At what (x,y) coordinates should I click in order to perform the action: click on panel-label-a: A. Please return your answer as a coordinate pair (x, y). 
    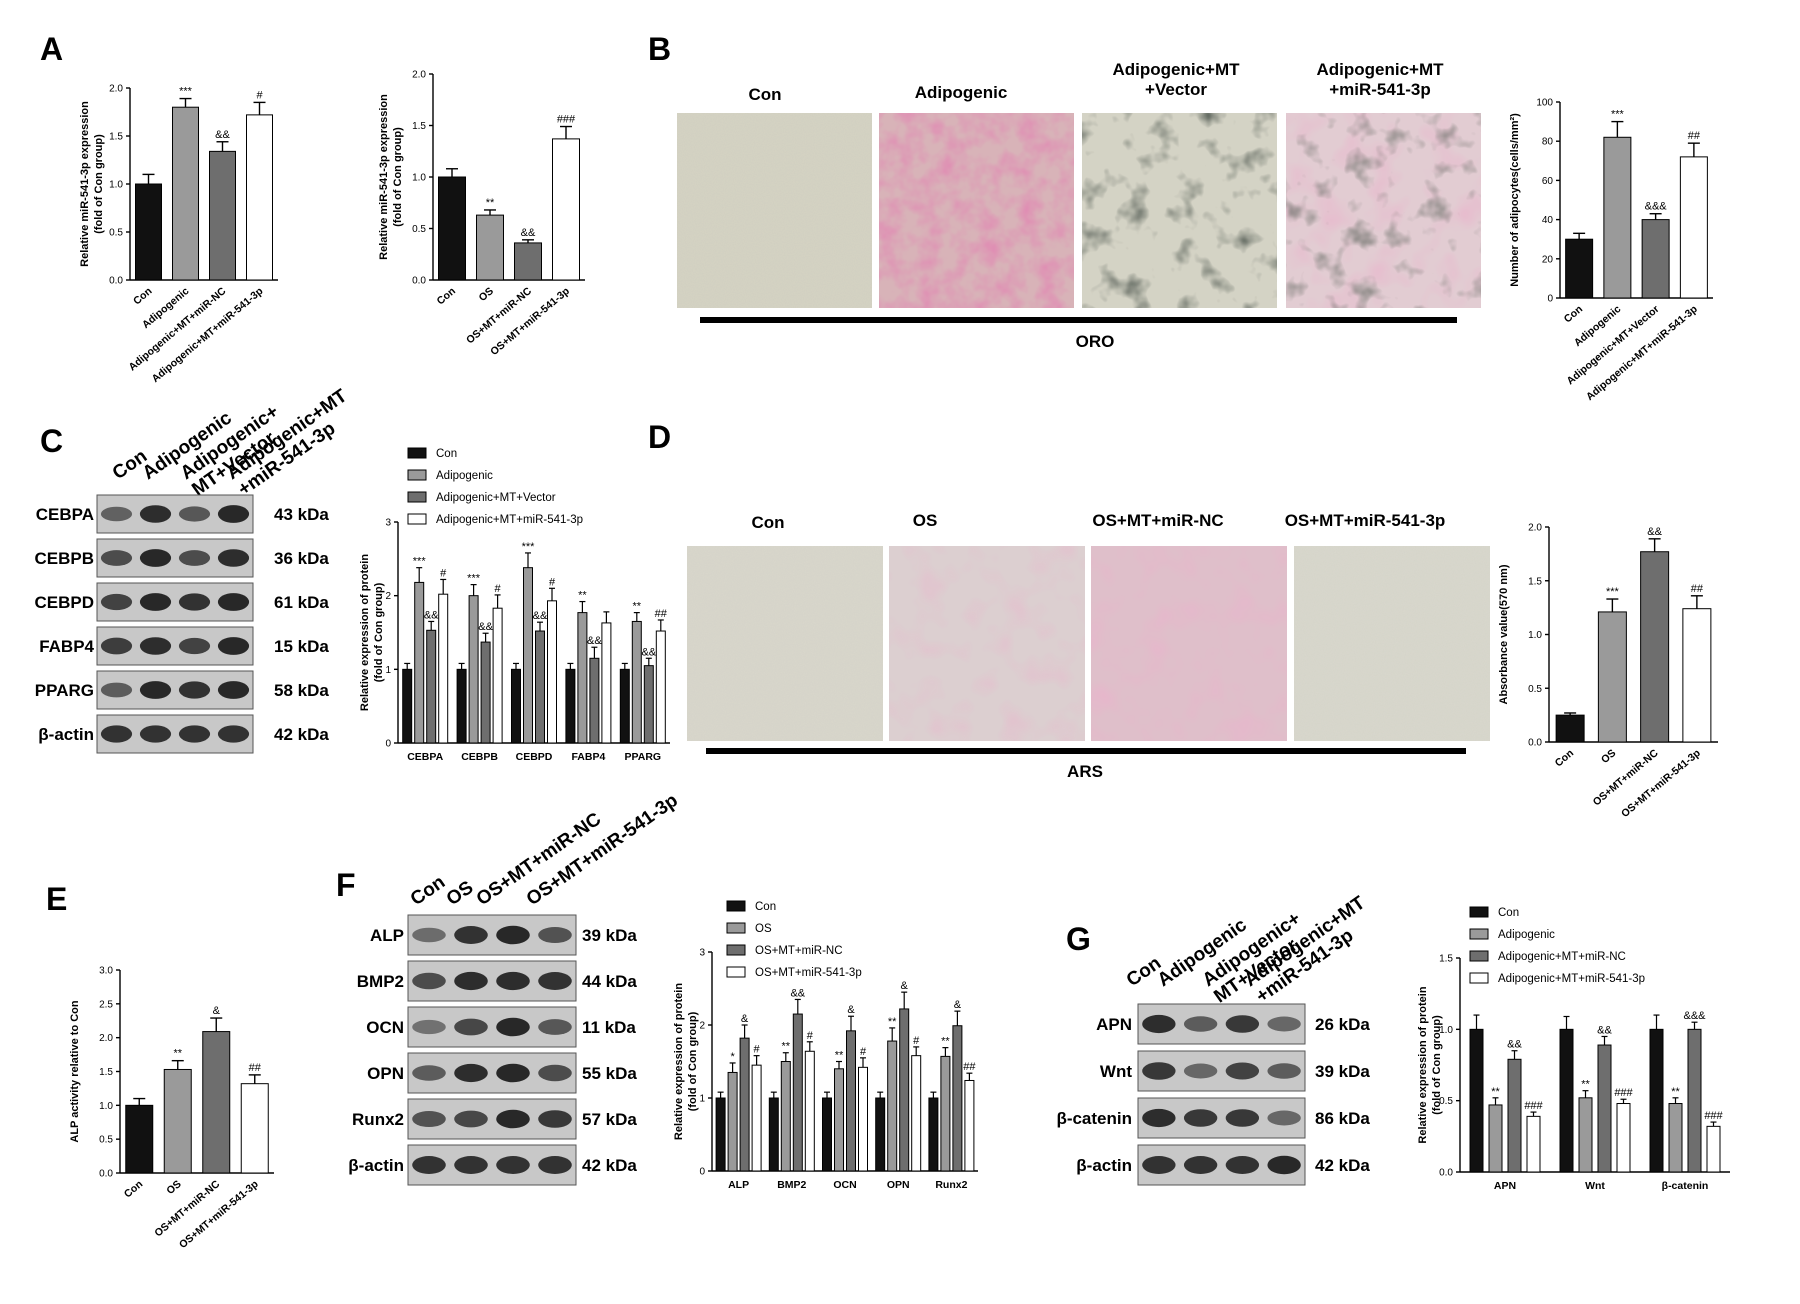
    Looking at the image, I should click on (51, 49).